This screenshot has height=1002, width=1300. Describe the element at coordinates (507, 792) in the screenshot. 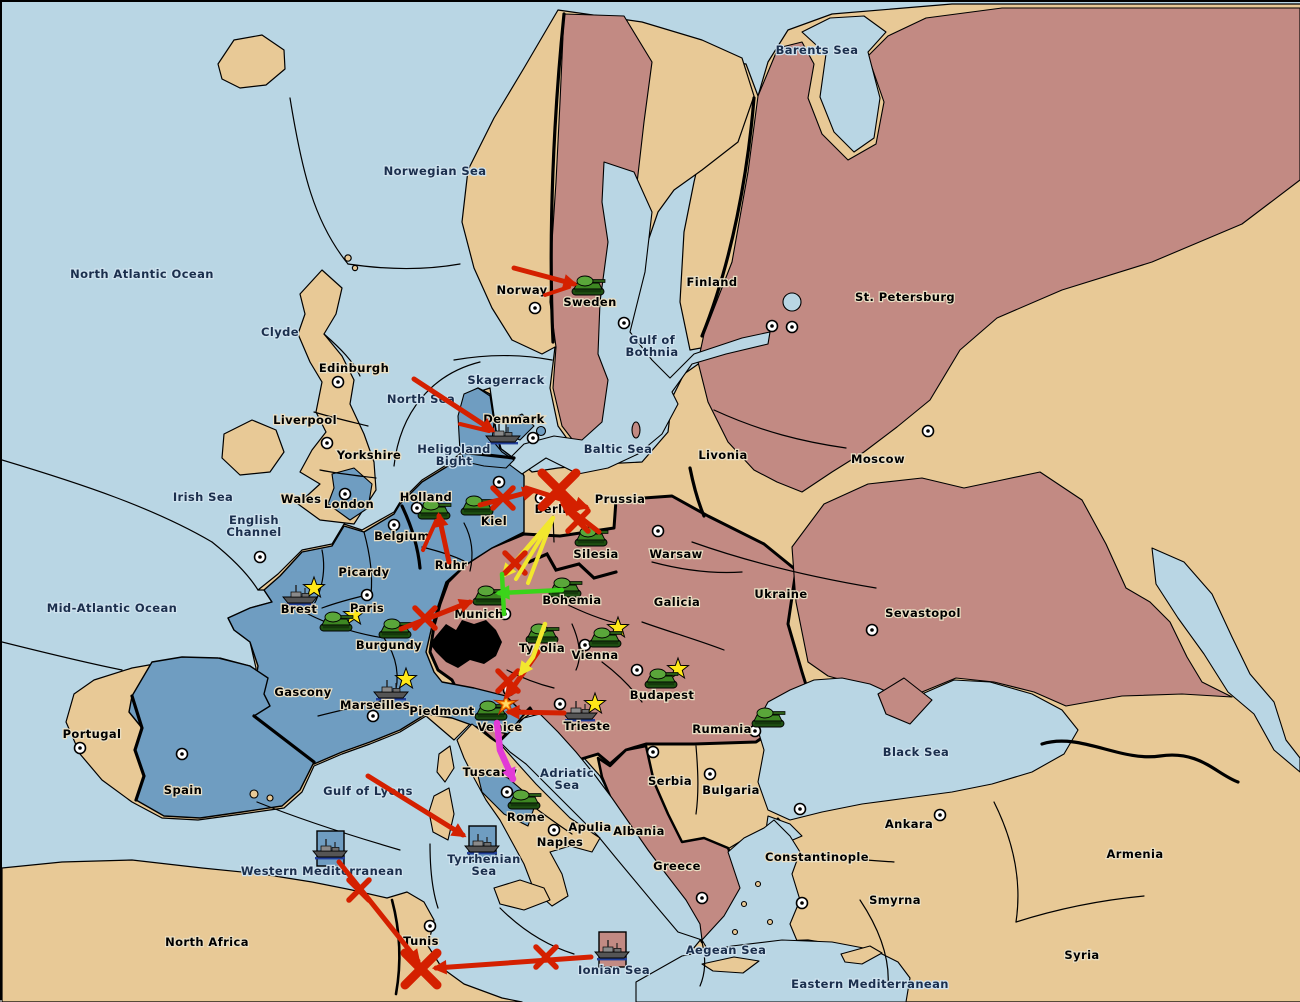

I see `supply-center-rome` at that location.